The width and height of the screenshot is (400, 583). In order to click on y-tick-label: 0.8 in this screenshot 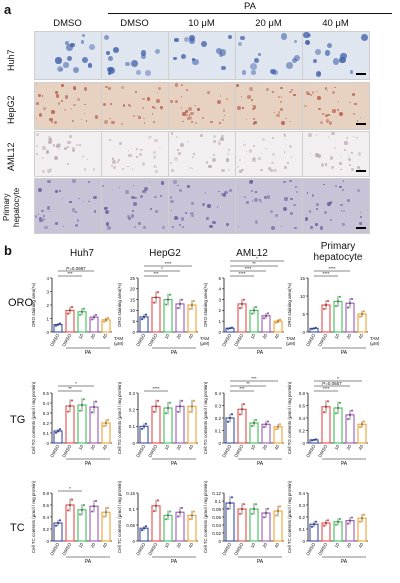, I will do `click(302, 393)`.